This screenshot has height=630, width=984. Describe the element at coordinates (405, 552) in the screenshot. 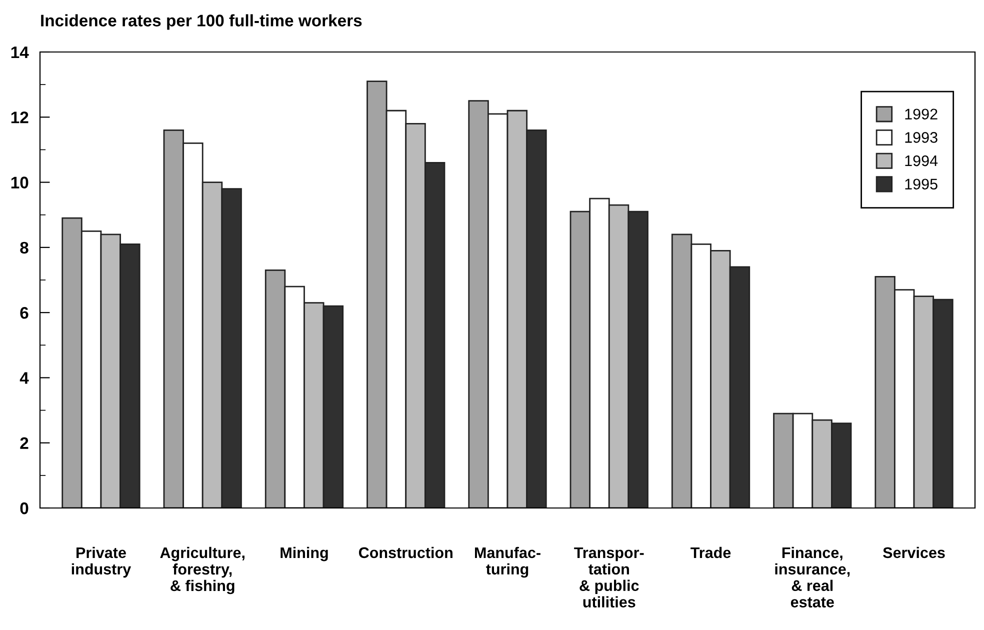

I see `x-tick-label: Construction` at that location.